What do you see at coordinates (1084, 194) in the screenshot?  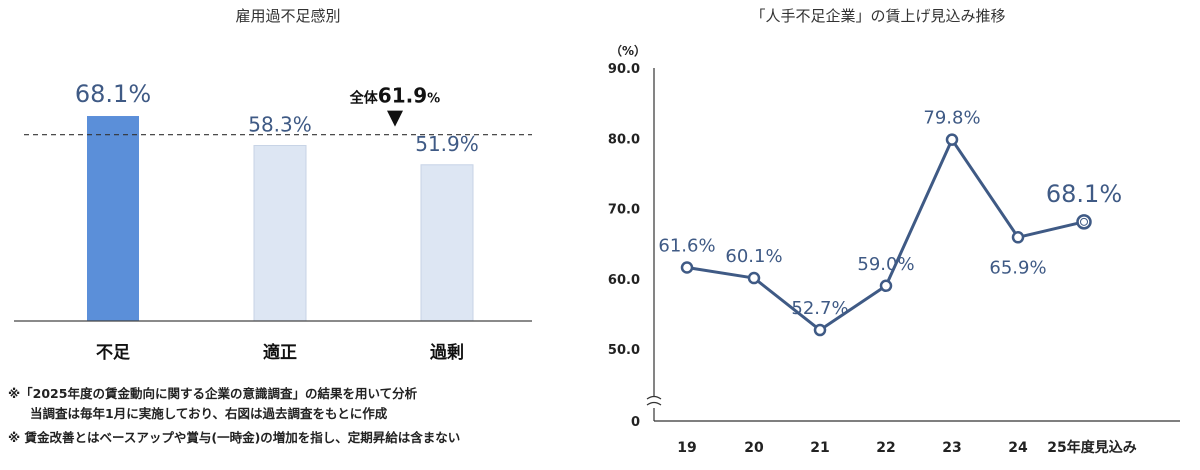 I see `point-value-label: 68.1%` at bounding box center [1084, 194].